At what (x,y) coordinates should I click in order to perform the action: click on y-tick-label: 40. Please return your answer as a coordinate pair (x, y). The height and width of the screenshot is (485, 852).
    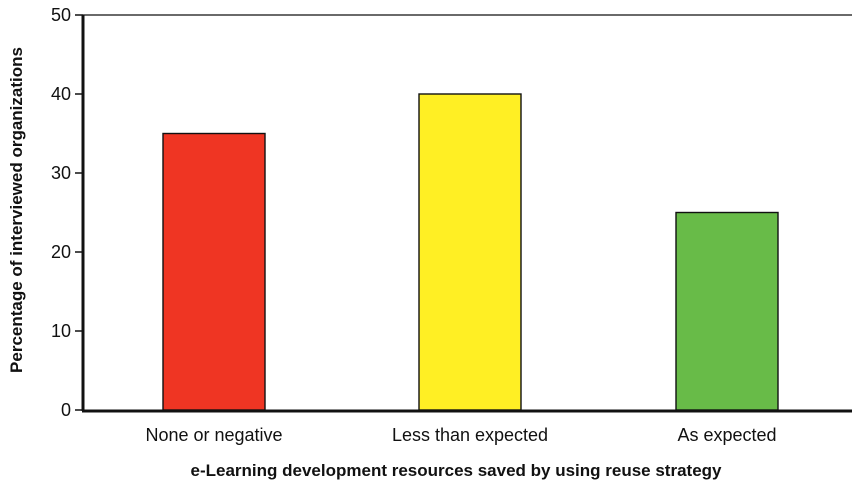
    Looking at the image, I should click on (61, 94).